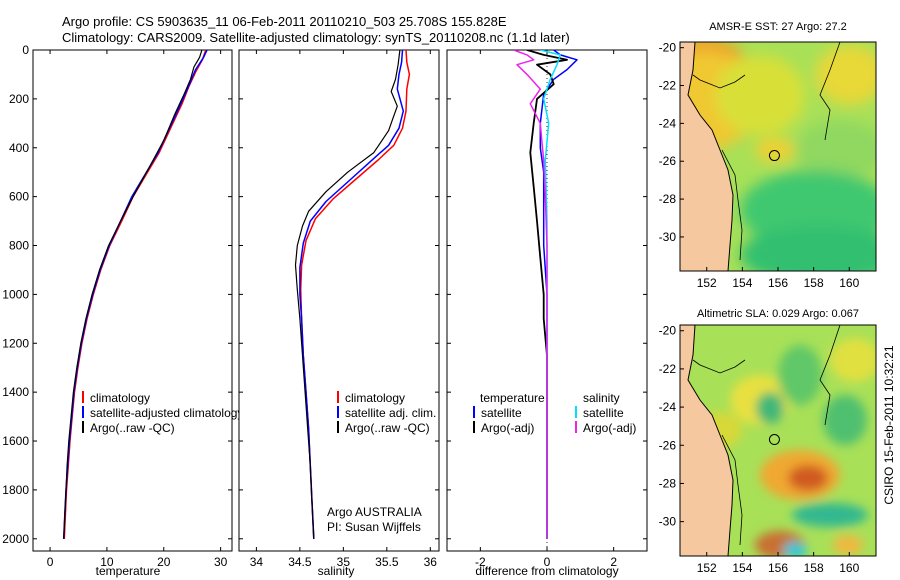 Image resolution: width=900 pixels, height=580 pixels. I want to click on sla_map-ytick-label: -28, so click(668, 483).